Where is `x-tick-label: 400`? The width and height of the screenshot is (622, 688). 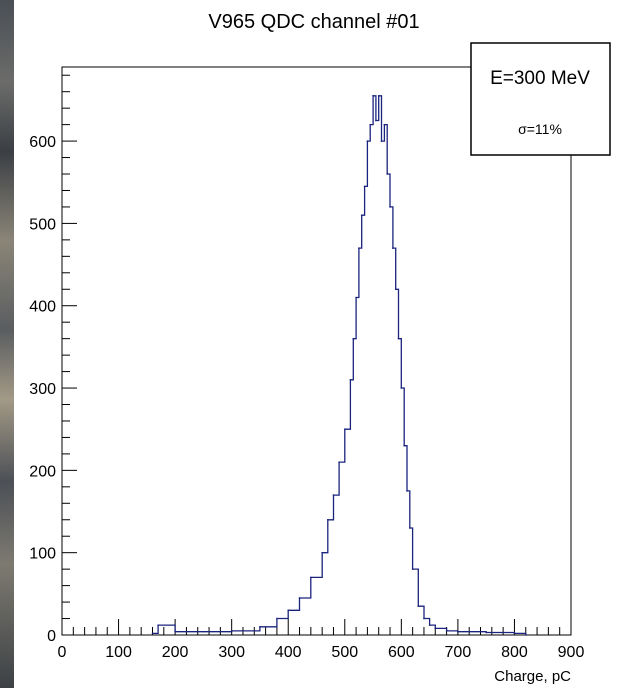 x-tick-label: 400 is located at coordinates (288, 652).